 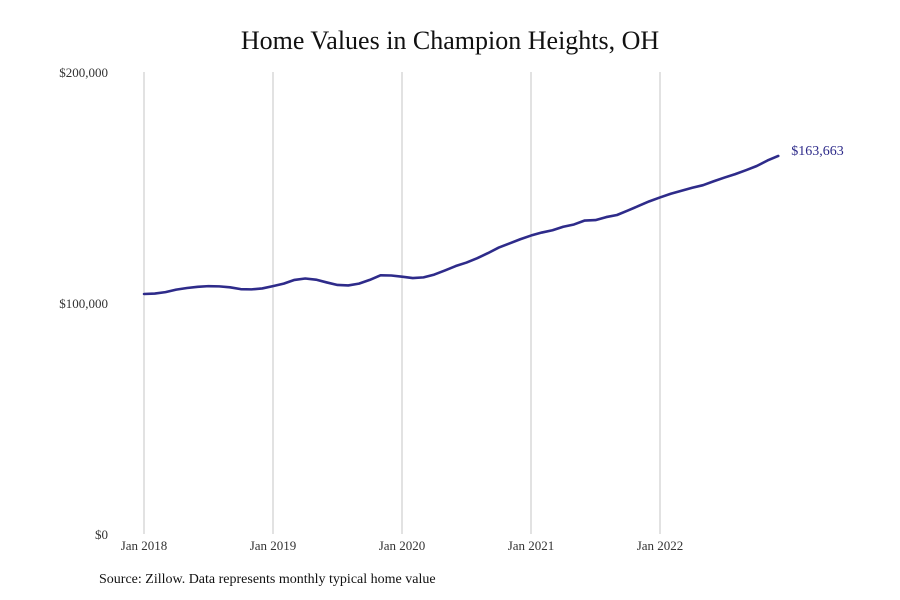 I want to click on y-tick-label: $200,000, so click(x=83, y=72).